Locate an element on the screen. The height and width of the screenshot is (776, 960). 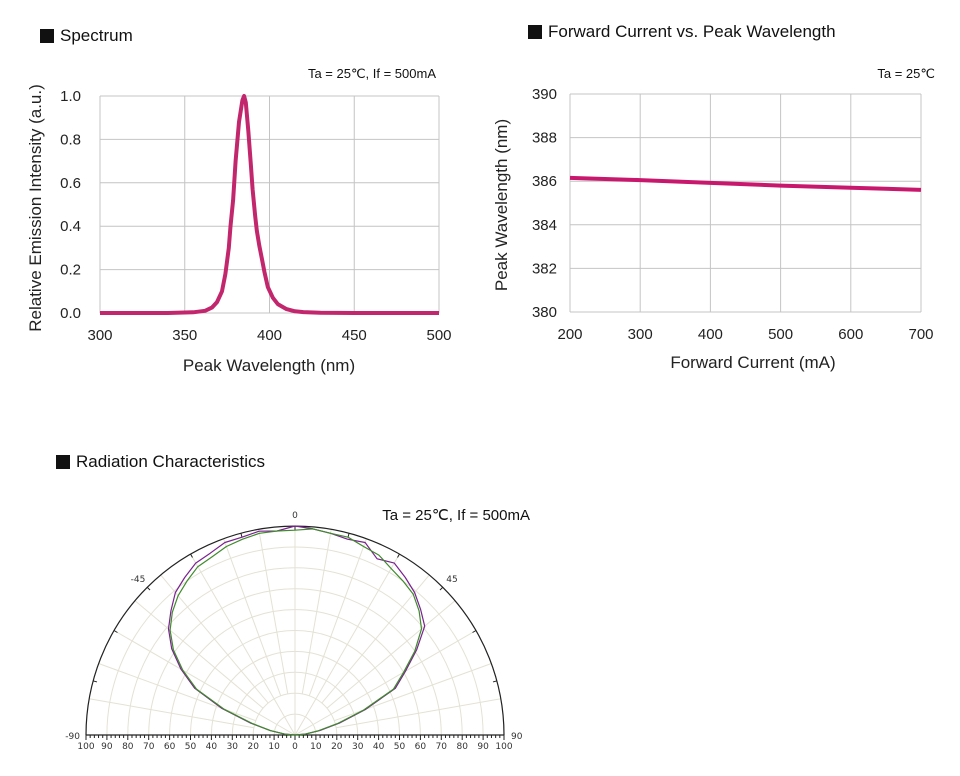
y-tick-label: 0.2 is located at coordinates (70, 270).